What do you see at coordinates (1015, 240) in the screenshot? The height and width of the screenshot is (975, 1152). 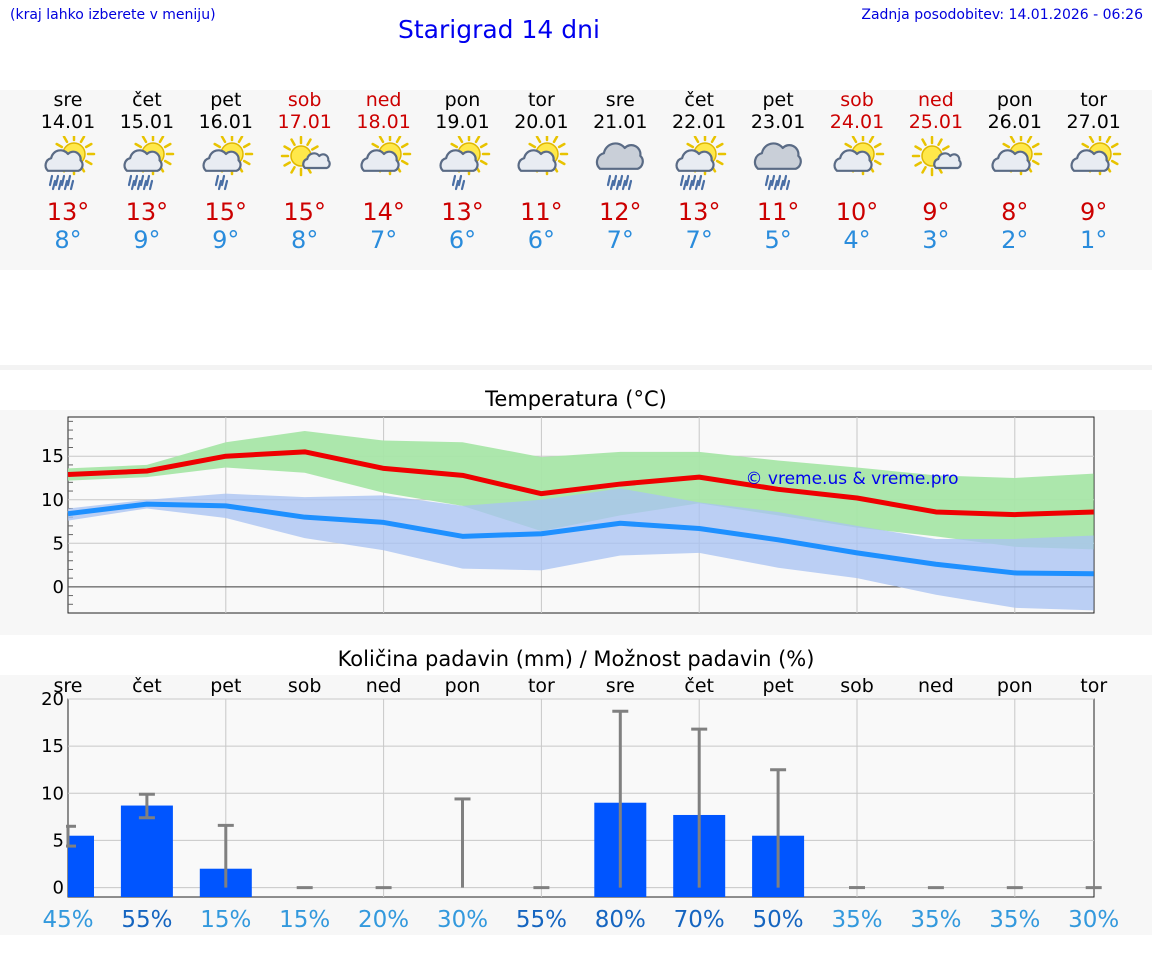 I see `min-temperature: 2°` at bounding box center [1015, 240].